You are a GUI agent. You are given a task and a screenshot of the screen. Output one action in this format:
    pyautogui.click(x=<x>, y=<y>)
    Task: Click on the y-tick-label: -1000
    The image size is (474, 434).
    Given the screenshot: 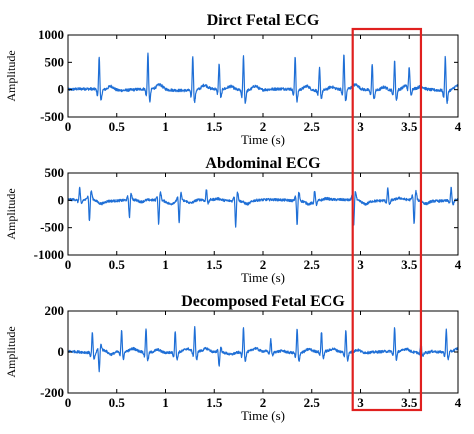 What is the action you would take?
    pyautogui.click(x=49, y=254)
    